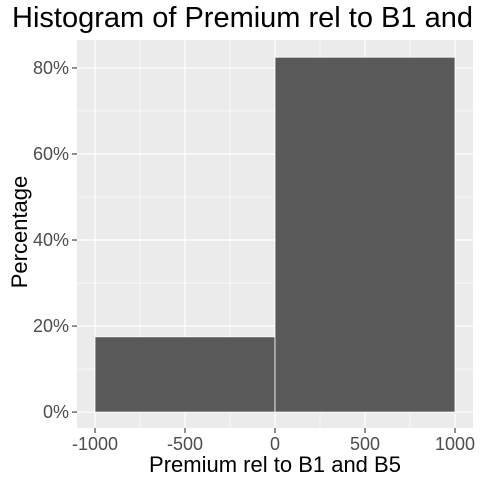  I want to click on y-tick-label: 0%, so click(56, 412).